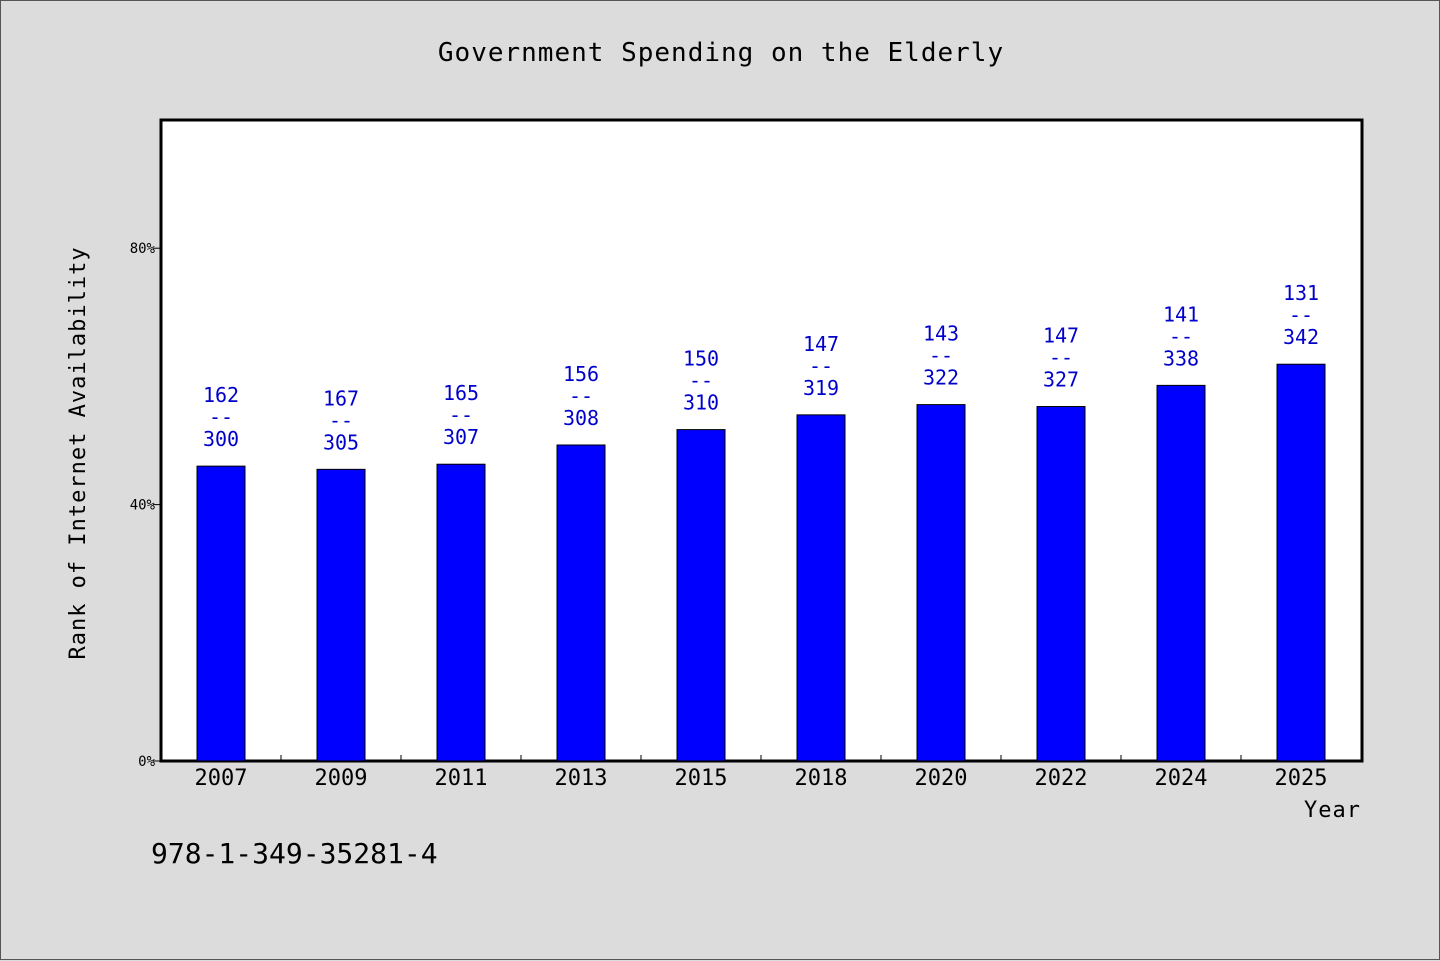  I want to click on data-label: 319, so click(821, 388).